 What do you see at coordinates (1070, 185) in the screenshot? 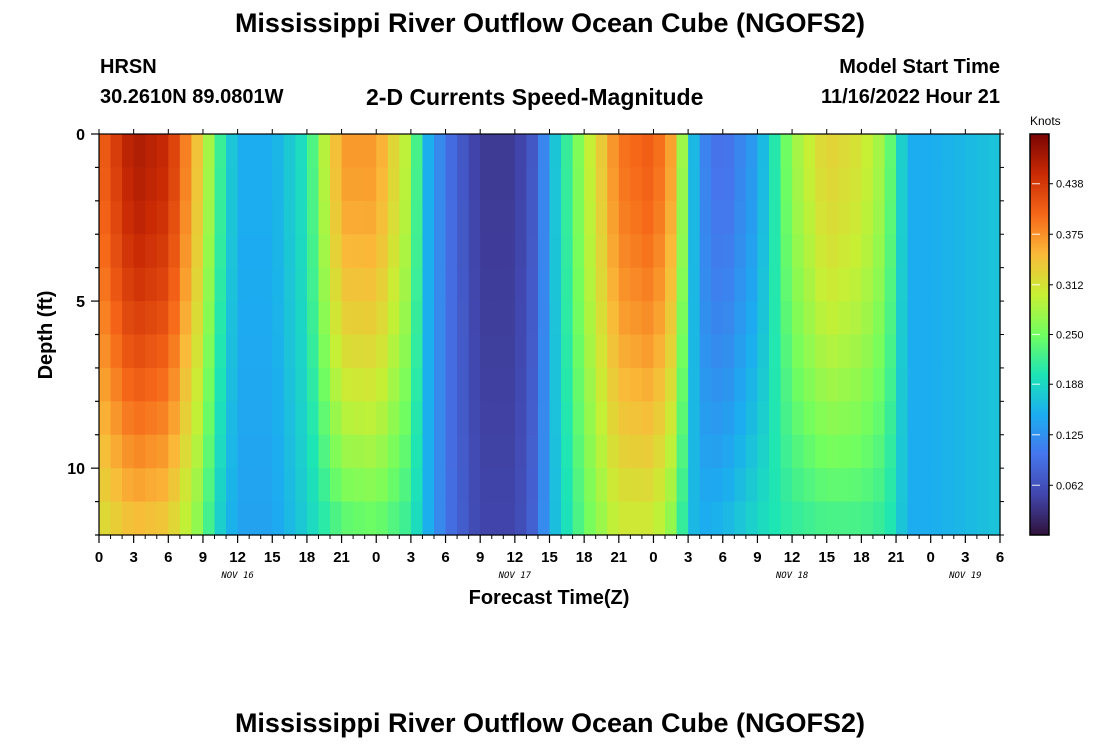
I see `colorbar-tick-label: 0.438` at bounding box center [1070, 185].